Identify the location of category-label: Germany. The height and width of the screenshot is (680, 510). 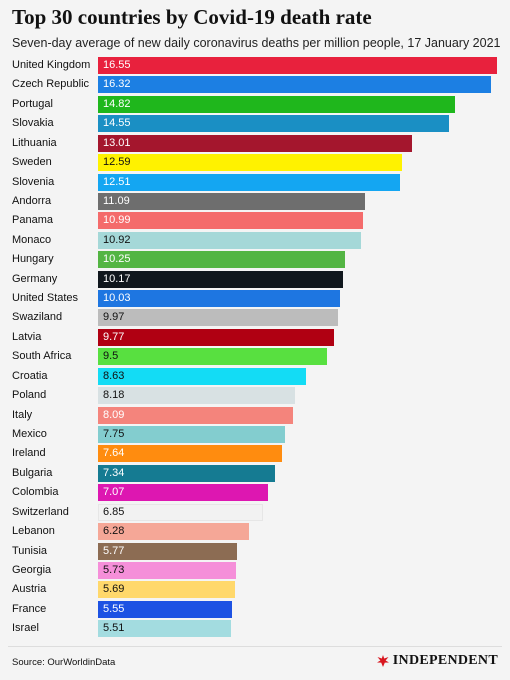
(35, 278).